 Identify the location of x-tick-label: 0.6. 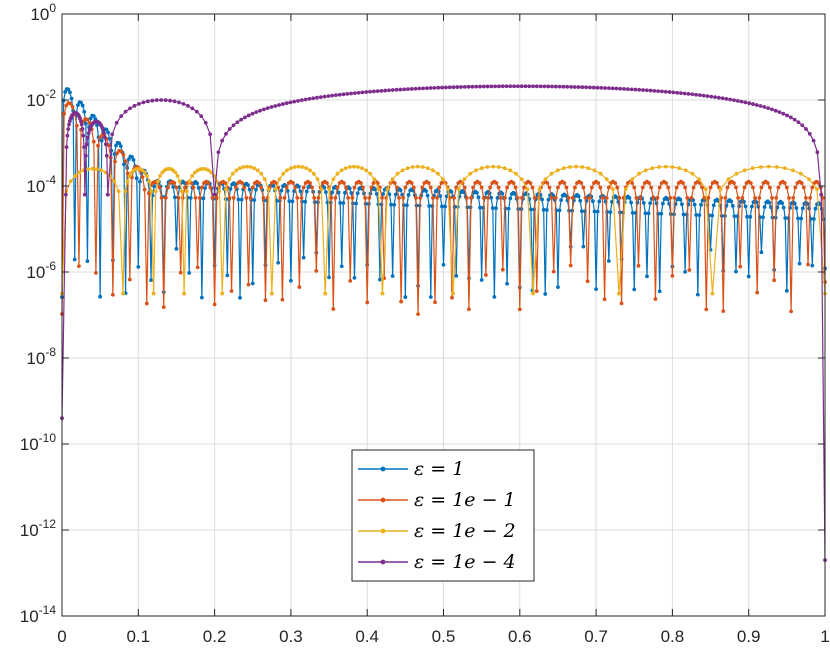
(520, 636).